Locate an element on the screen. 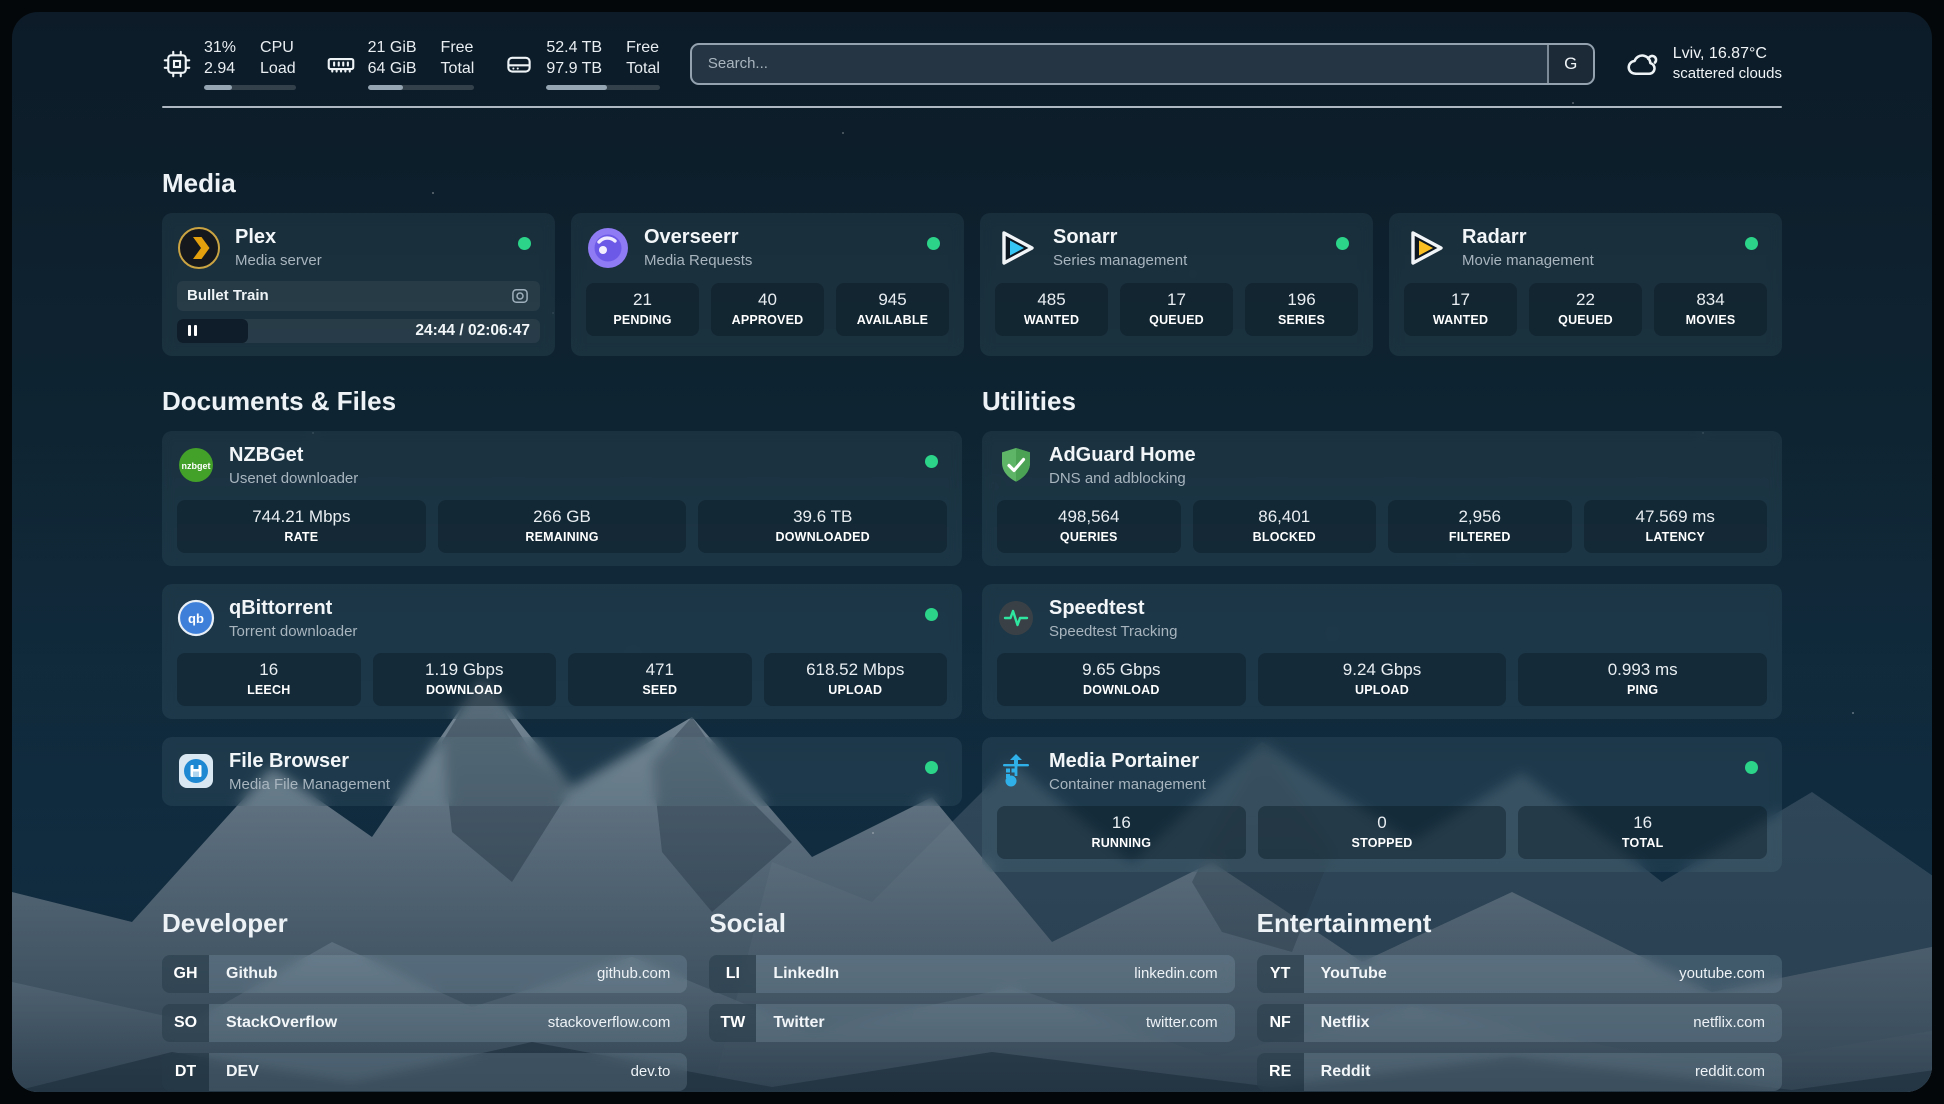 The height and width of the screenshot is (1104, 1944). bookmark-name: Reddit is located at coordinates (1345, 1071).